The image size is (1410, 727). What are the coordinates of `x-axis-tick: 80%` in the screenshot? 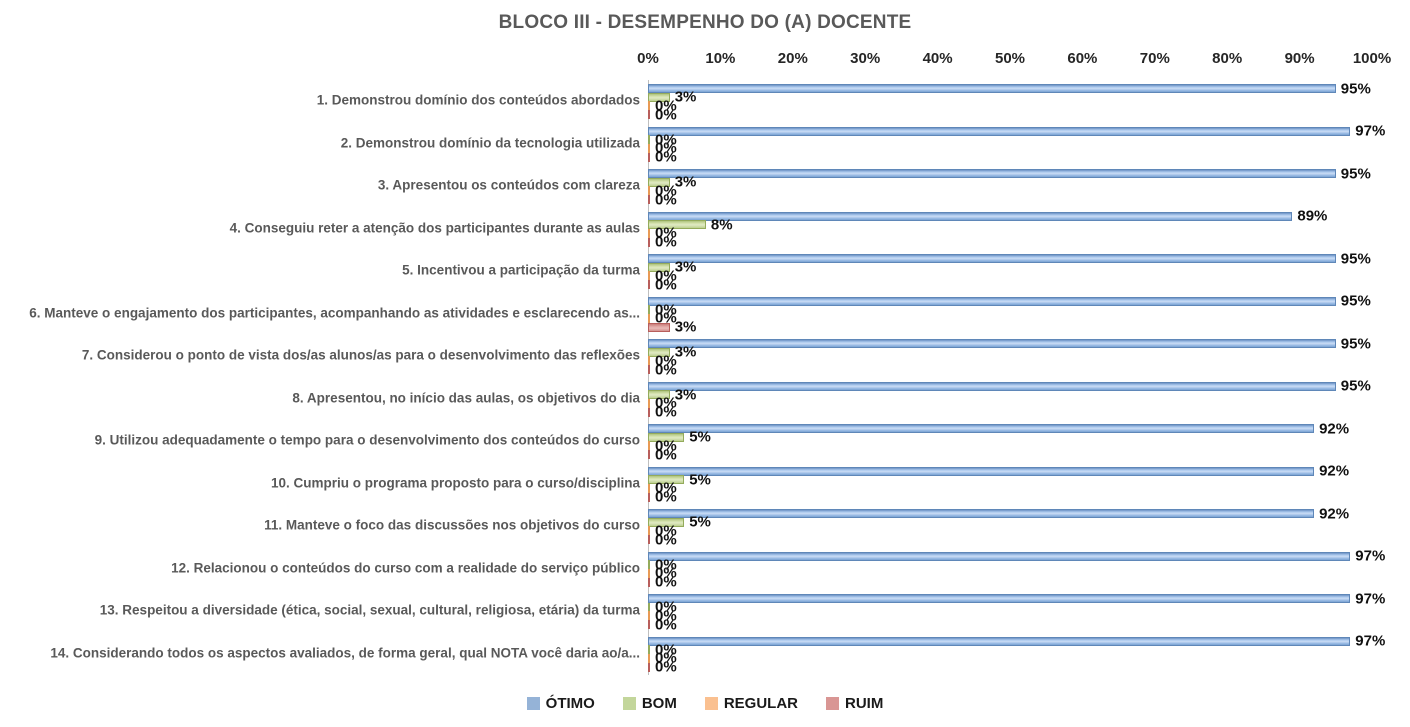 It's located at (1227, 58).